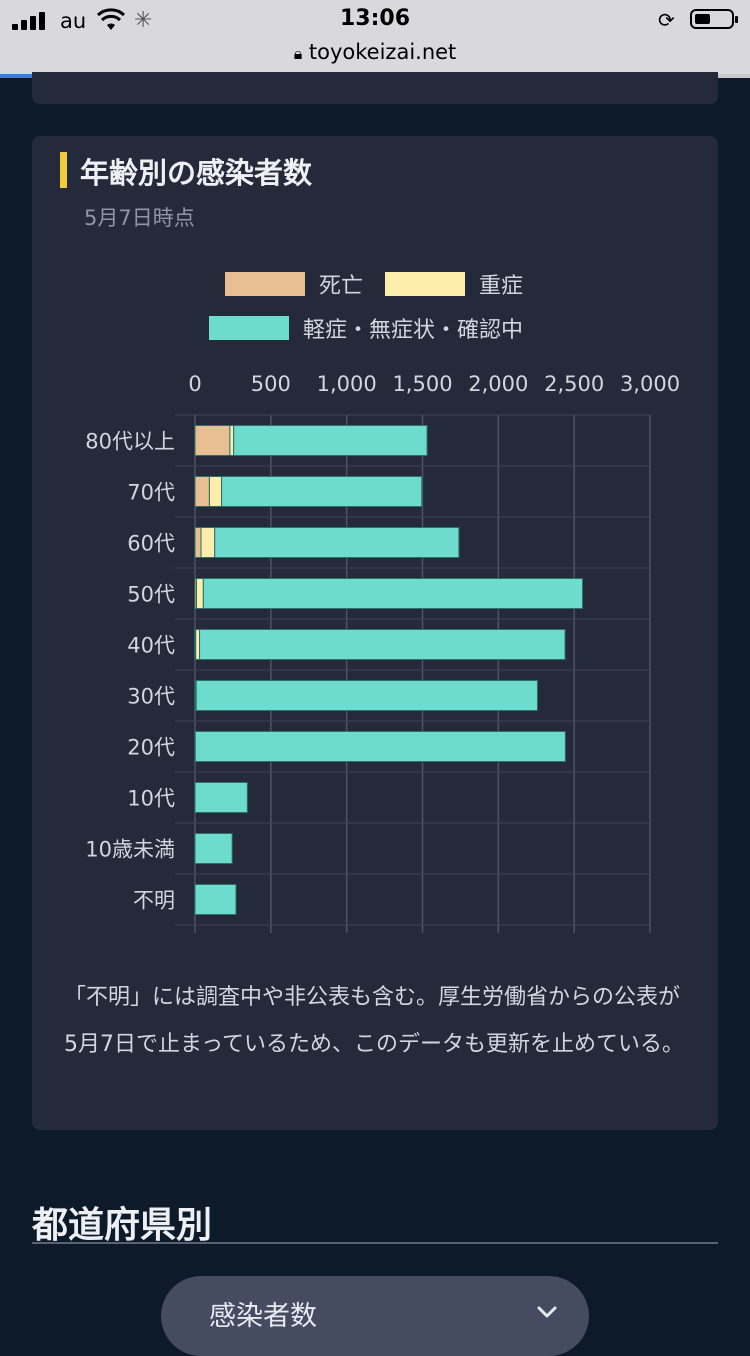 Image resolution: width=750 pixels, height=1356 pixels. What do you see at coordinates (143, 20) in the screenshot?
I see `loading-icon: ✳` at bounding box center [143, 20].